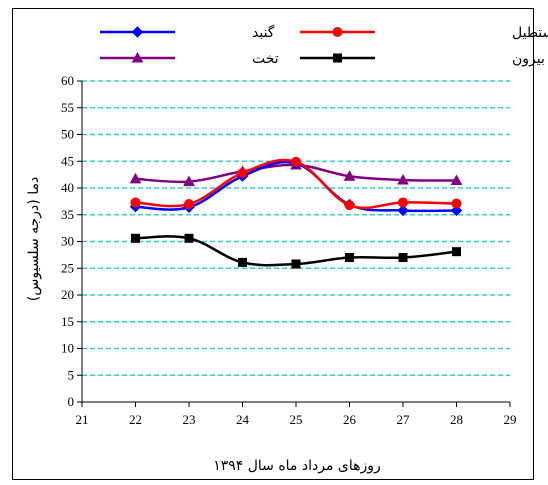 The image size is (548, 485). Describe the element at coordinates (404, 419) in the screenshot. I see `x-tick-label-27: 27` at that location.